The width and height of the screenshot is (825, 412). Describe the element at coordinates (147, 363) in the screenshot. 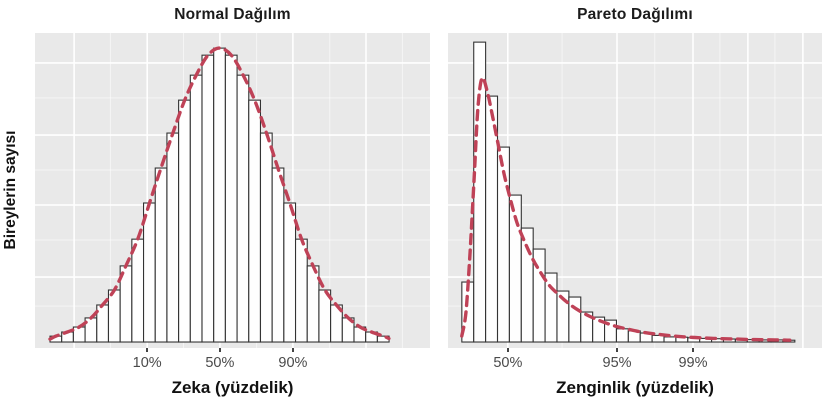

I see `x-tick-label: 10%` at that location.